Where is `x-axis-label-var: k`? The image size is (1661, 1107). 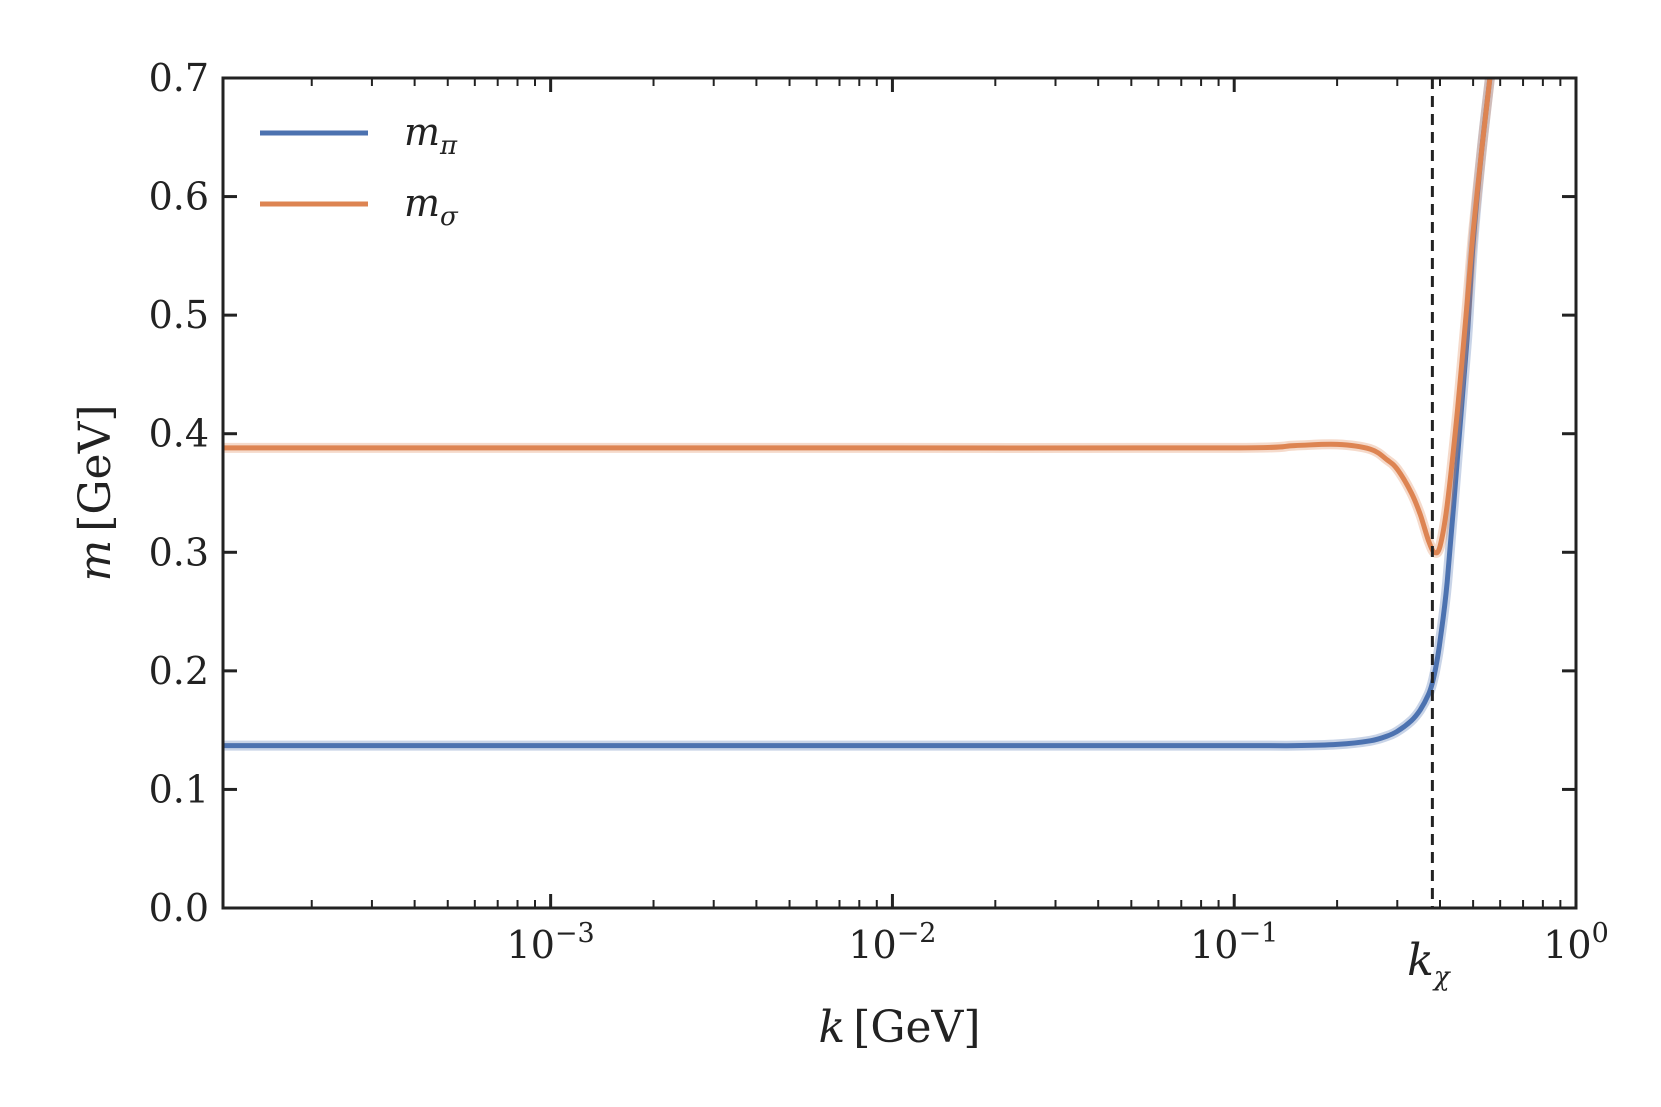 x-axis-label-var: k is located at coordinates (832, 1027).